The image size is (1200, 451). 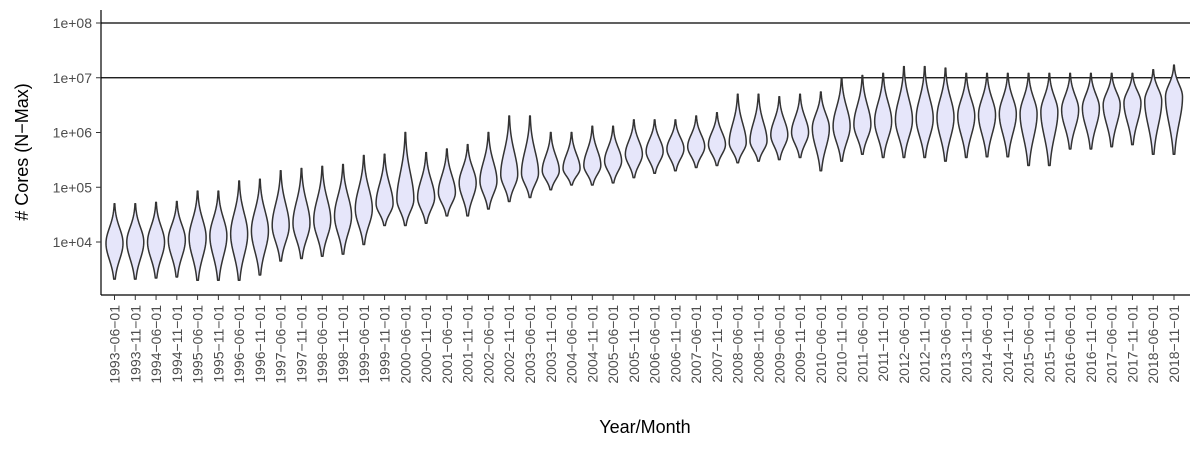 What do you see at coordinates (1132, 344) in the screenshot?
I see `x-tick-label: 2017−11−01` at bounding box center [1132, 344].